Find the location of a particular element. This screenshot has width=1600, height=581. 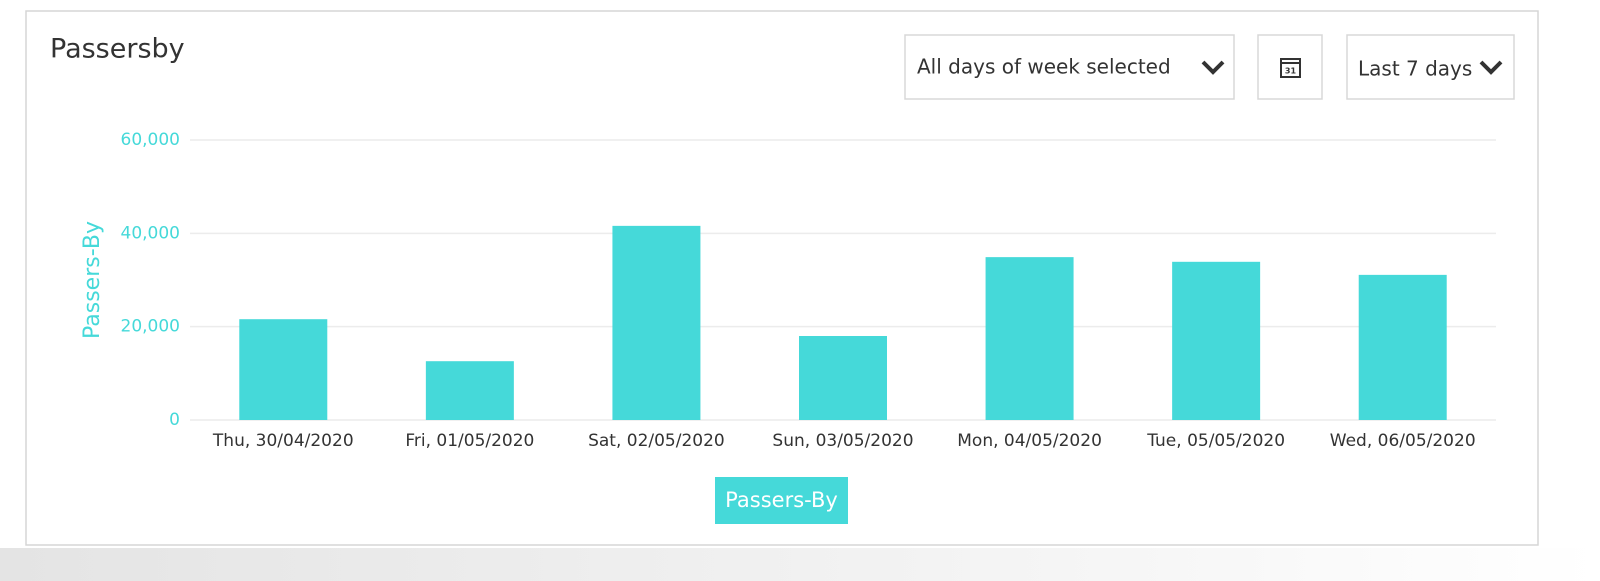

calendar-icon is located at coordinates (1290, 68).